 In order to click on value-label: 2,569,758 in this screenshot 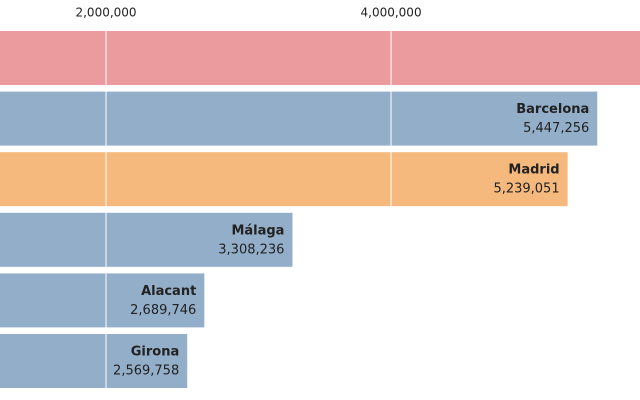, I will do `click(146, 371)`.